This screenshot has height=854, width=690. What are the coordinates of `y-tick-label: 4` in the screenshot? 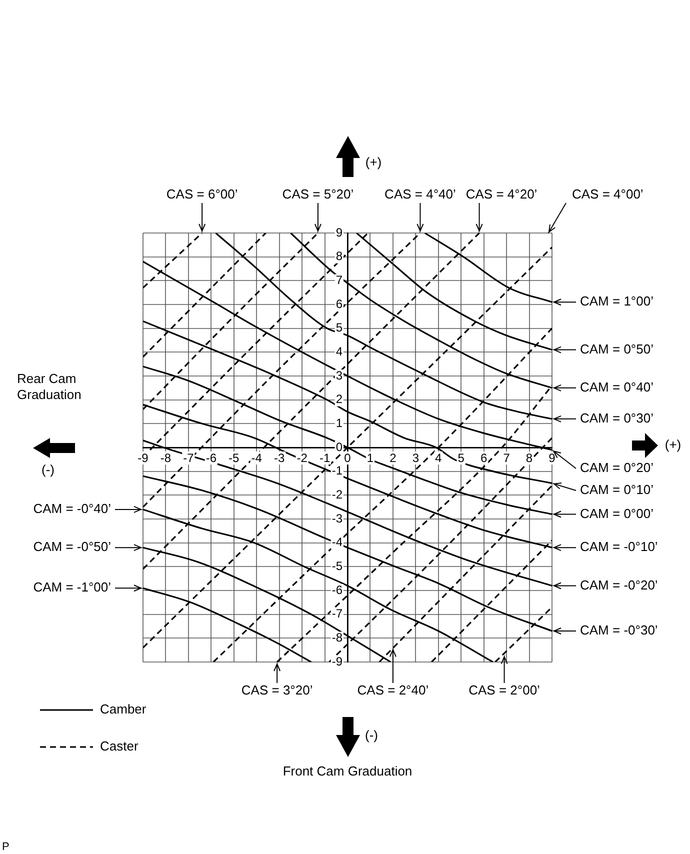 It's located at (339, 351).